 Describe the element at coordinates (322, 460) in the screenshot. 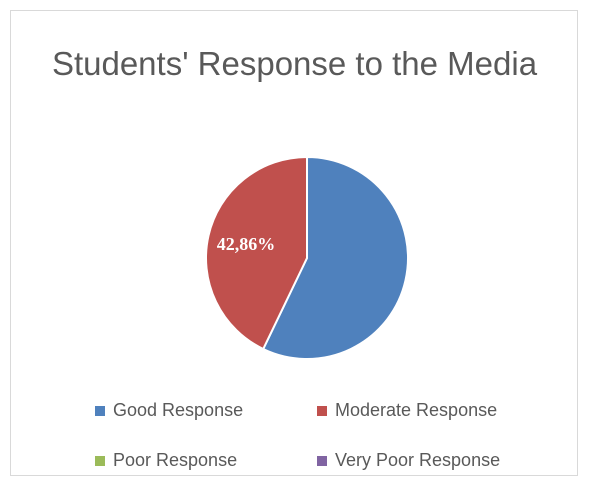

I see `legend-swatch-very-poor` at that location.